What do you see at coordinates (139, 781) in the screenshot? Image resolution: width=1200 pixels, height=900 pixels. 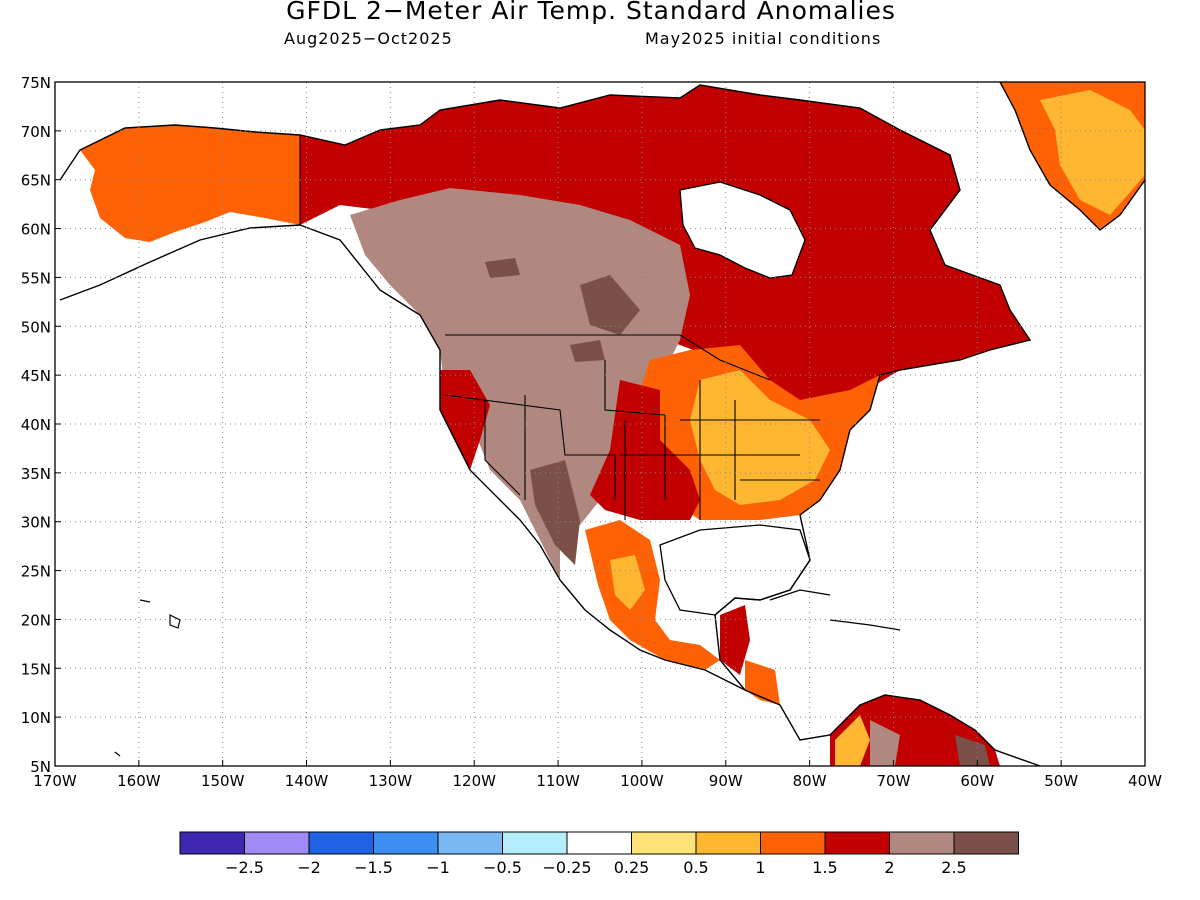 I see `lon-label: 160W` at bounding box center [139, 781].